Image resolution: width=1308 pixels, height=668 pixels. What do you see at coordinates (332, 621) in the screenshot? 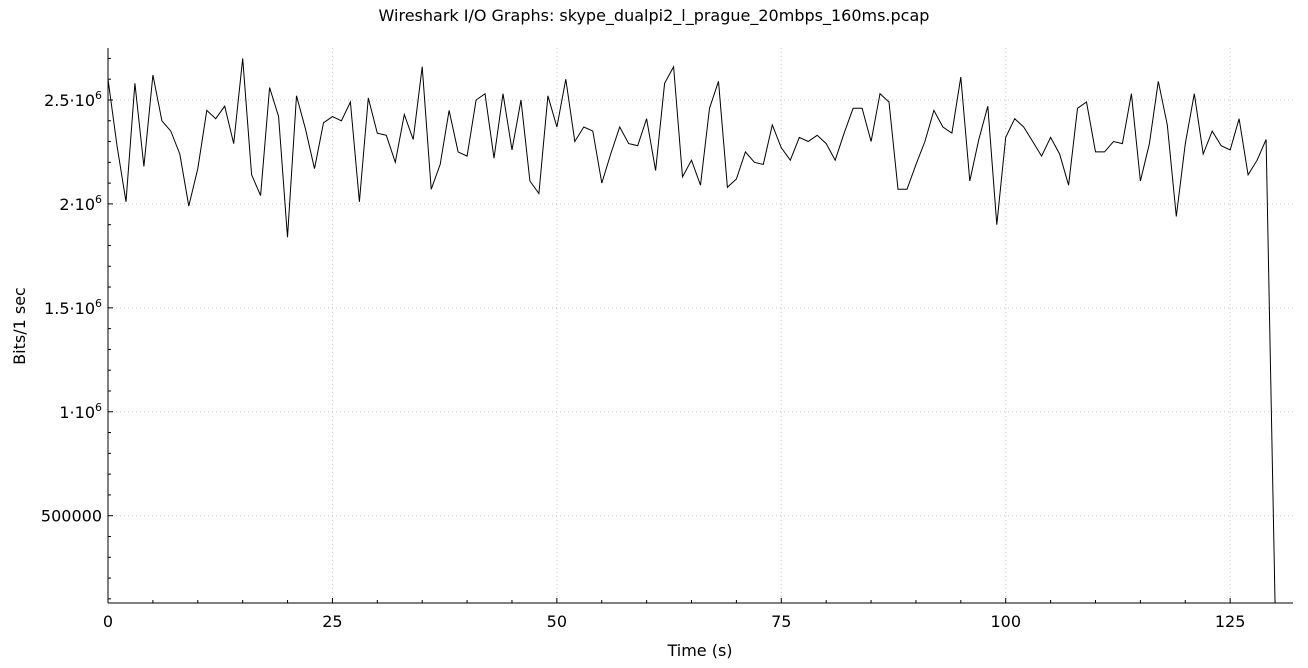
I see `x-tick-label: 25` at bounding box center [332, 621].